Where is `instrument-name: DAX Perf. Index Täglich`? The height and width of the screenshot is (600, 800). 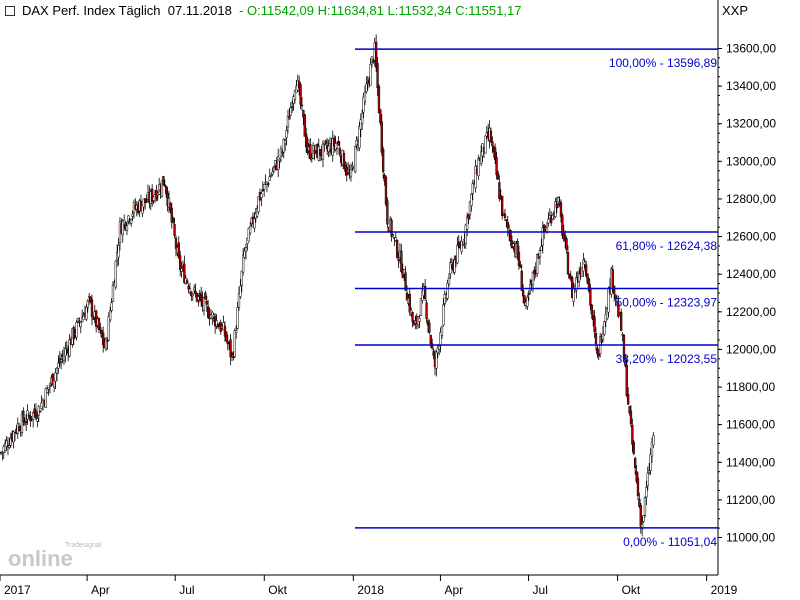 instrument-name: DAX Perf. Index Täglich is located at coordinates (91, 10).